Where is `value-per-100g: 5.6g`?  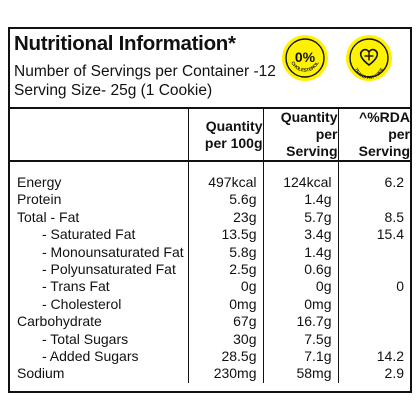
value-per-100g: 5.6g is located at coordinates (225, 200).